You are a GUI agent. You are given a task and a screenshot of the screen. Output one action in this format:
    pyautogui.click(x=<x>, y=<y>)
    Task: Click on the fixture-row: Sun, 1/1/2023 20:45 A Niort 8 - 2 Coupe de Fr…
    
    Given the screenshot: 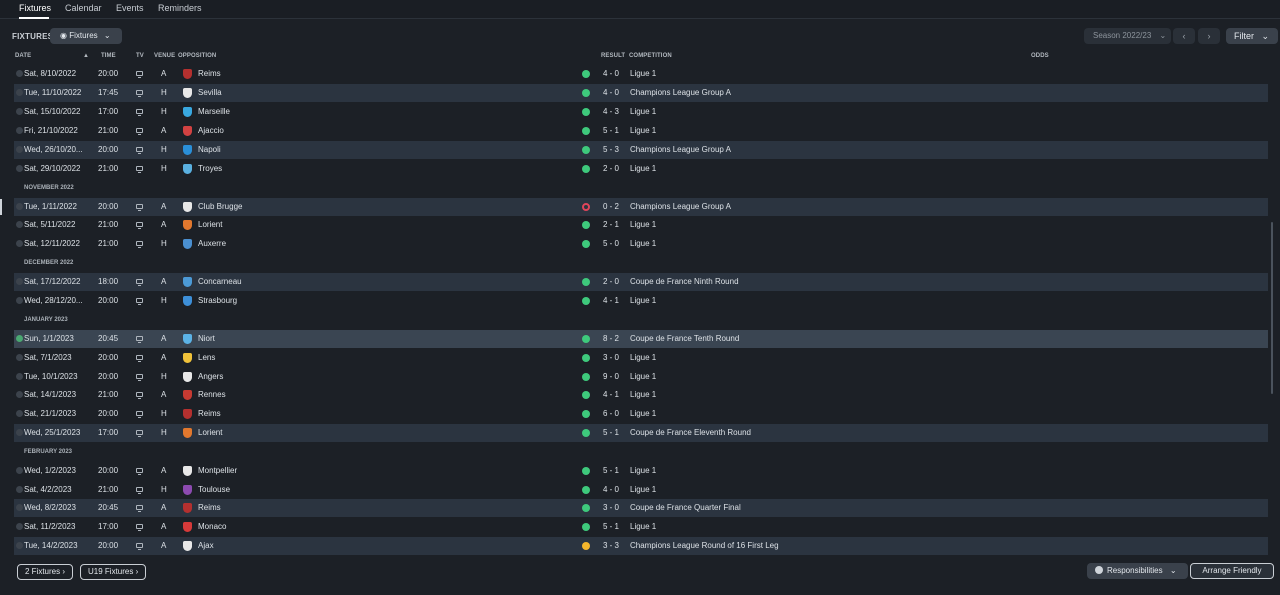 What is the action you would take?
    pyautogui.click(x=641, y=339)
    